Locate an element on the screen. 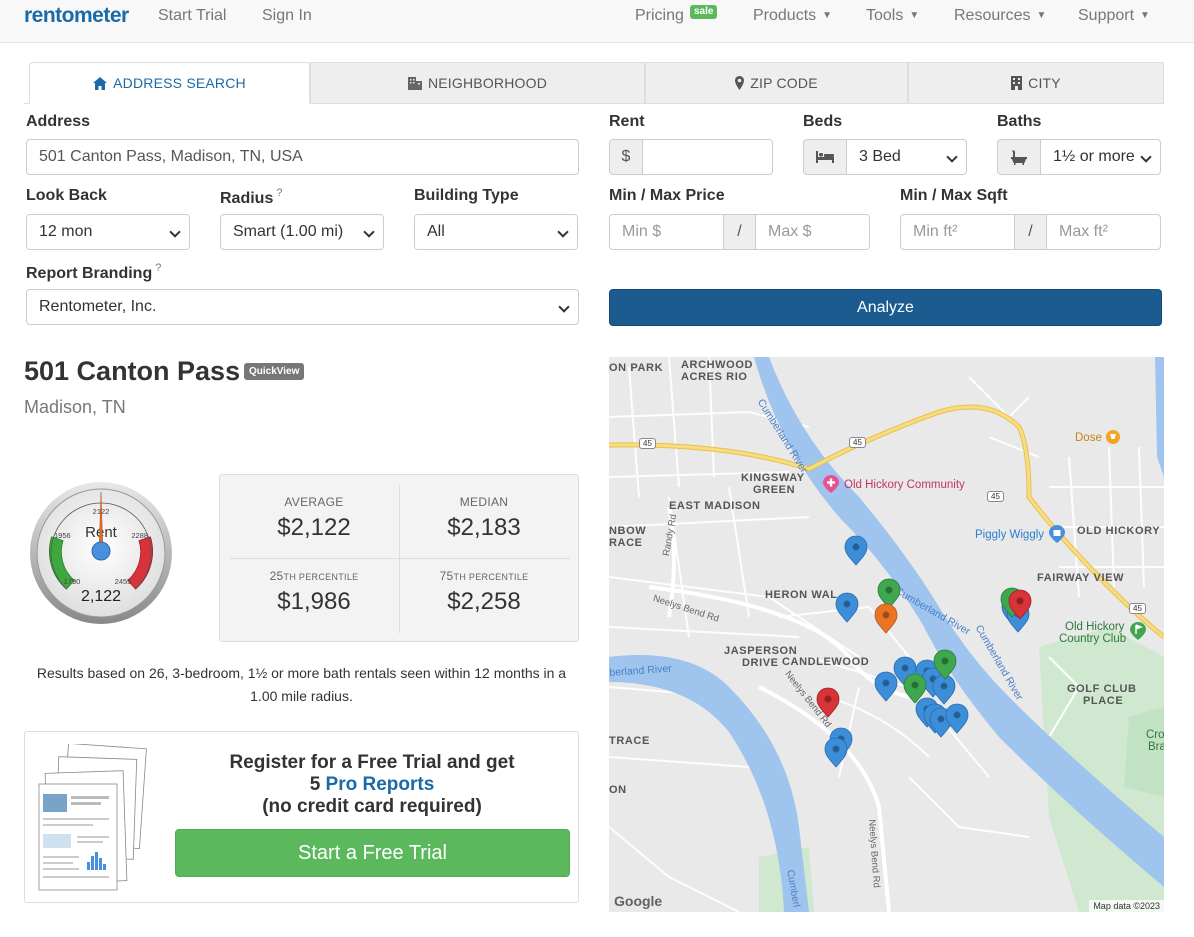 The height and width of the screenshot is (937, 1194). min-sqft-input: Min ft² is located at coordinates (957, 232).